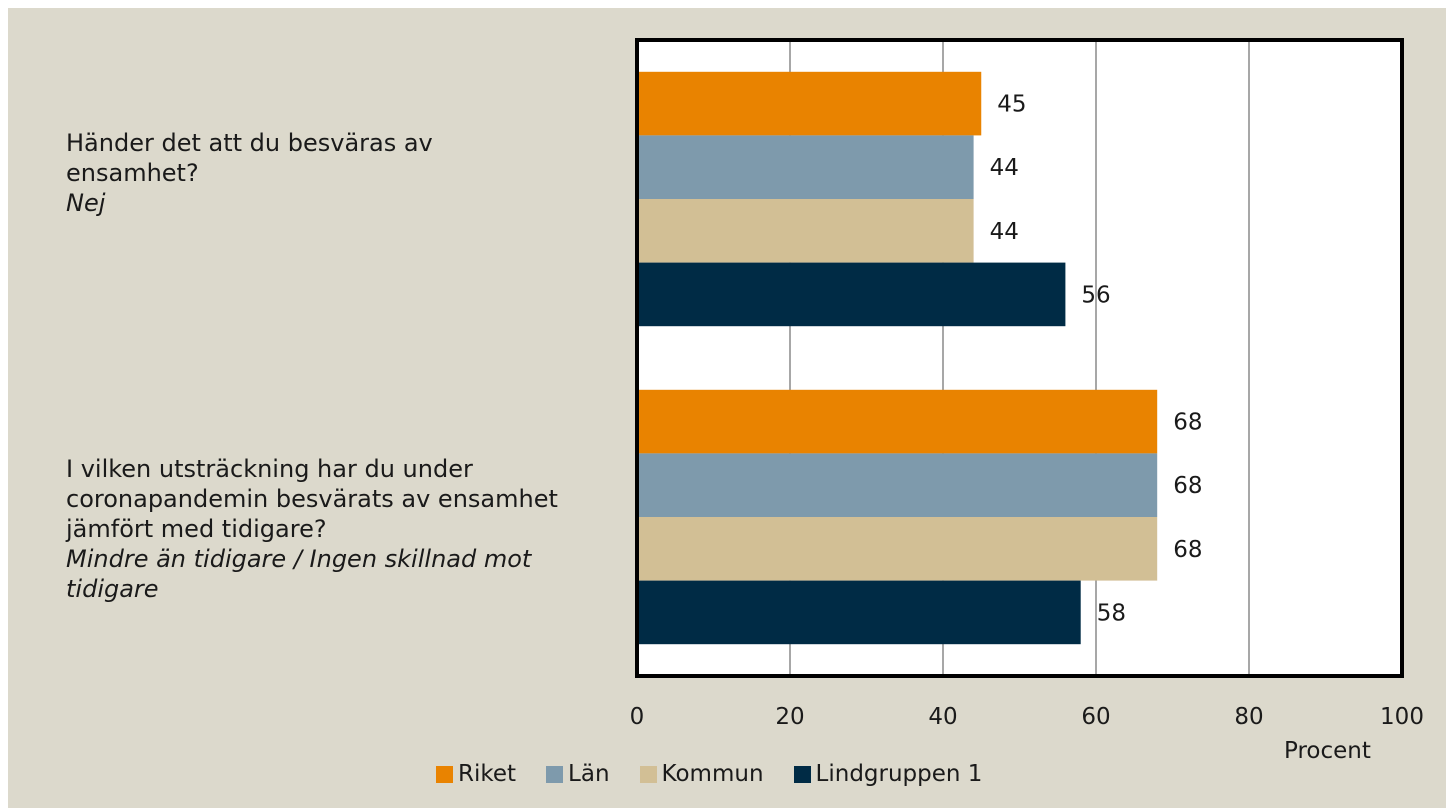 This screenshot has width=1446, height=812. I want to click on x-tick-label: 20, so click(789, 717).